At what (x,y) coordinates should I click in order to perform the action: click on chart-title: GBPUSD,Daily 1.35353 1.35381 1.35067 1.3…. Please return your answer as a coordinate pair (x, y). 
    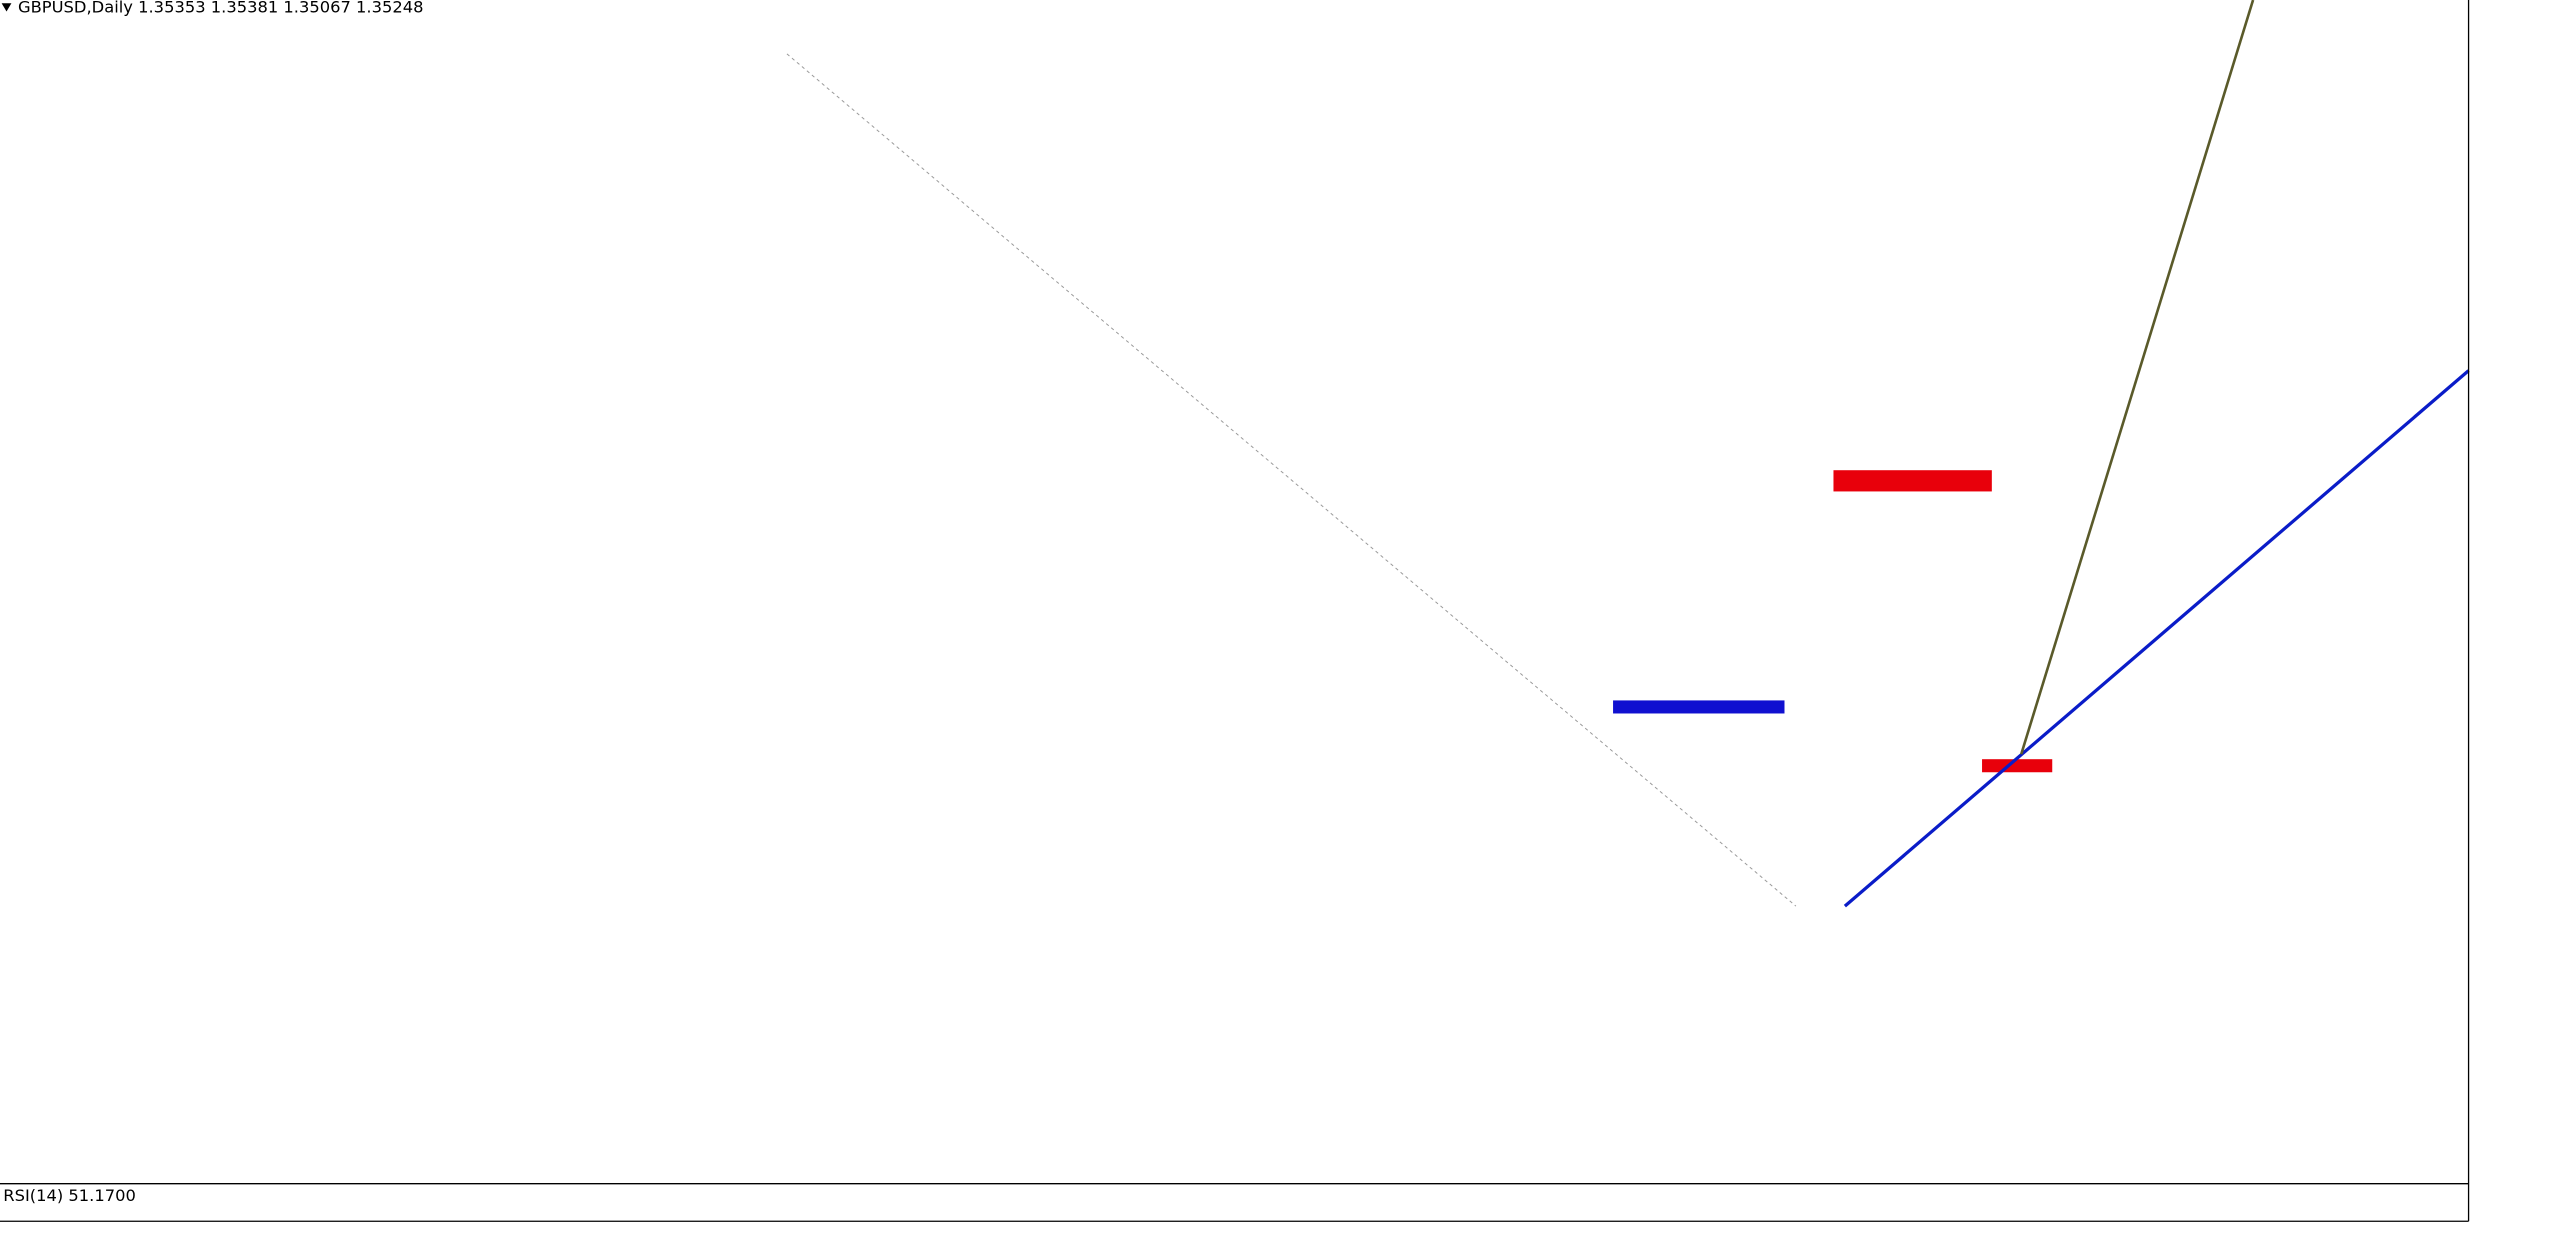
    Looking at the image, I should click on (221, 8).